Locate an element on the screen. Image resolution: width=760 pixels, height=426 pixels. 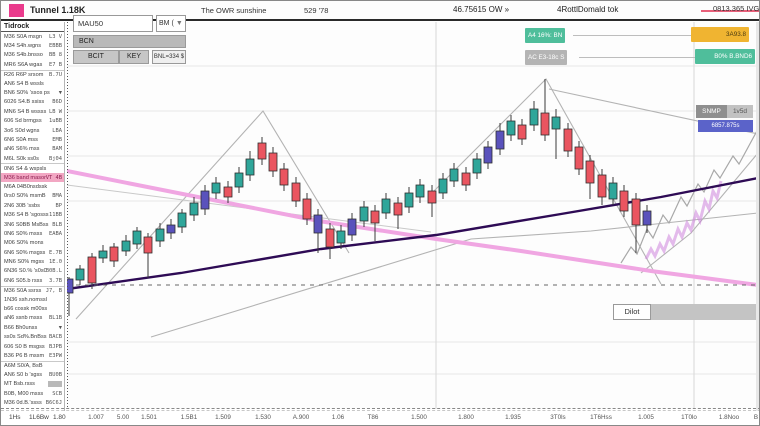
market-watch-row: 0N6 S4 & wspsls is located at coordinates (32, 167).